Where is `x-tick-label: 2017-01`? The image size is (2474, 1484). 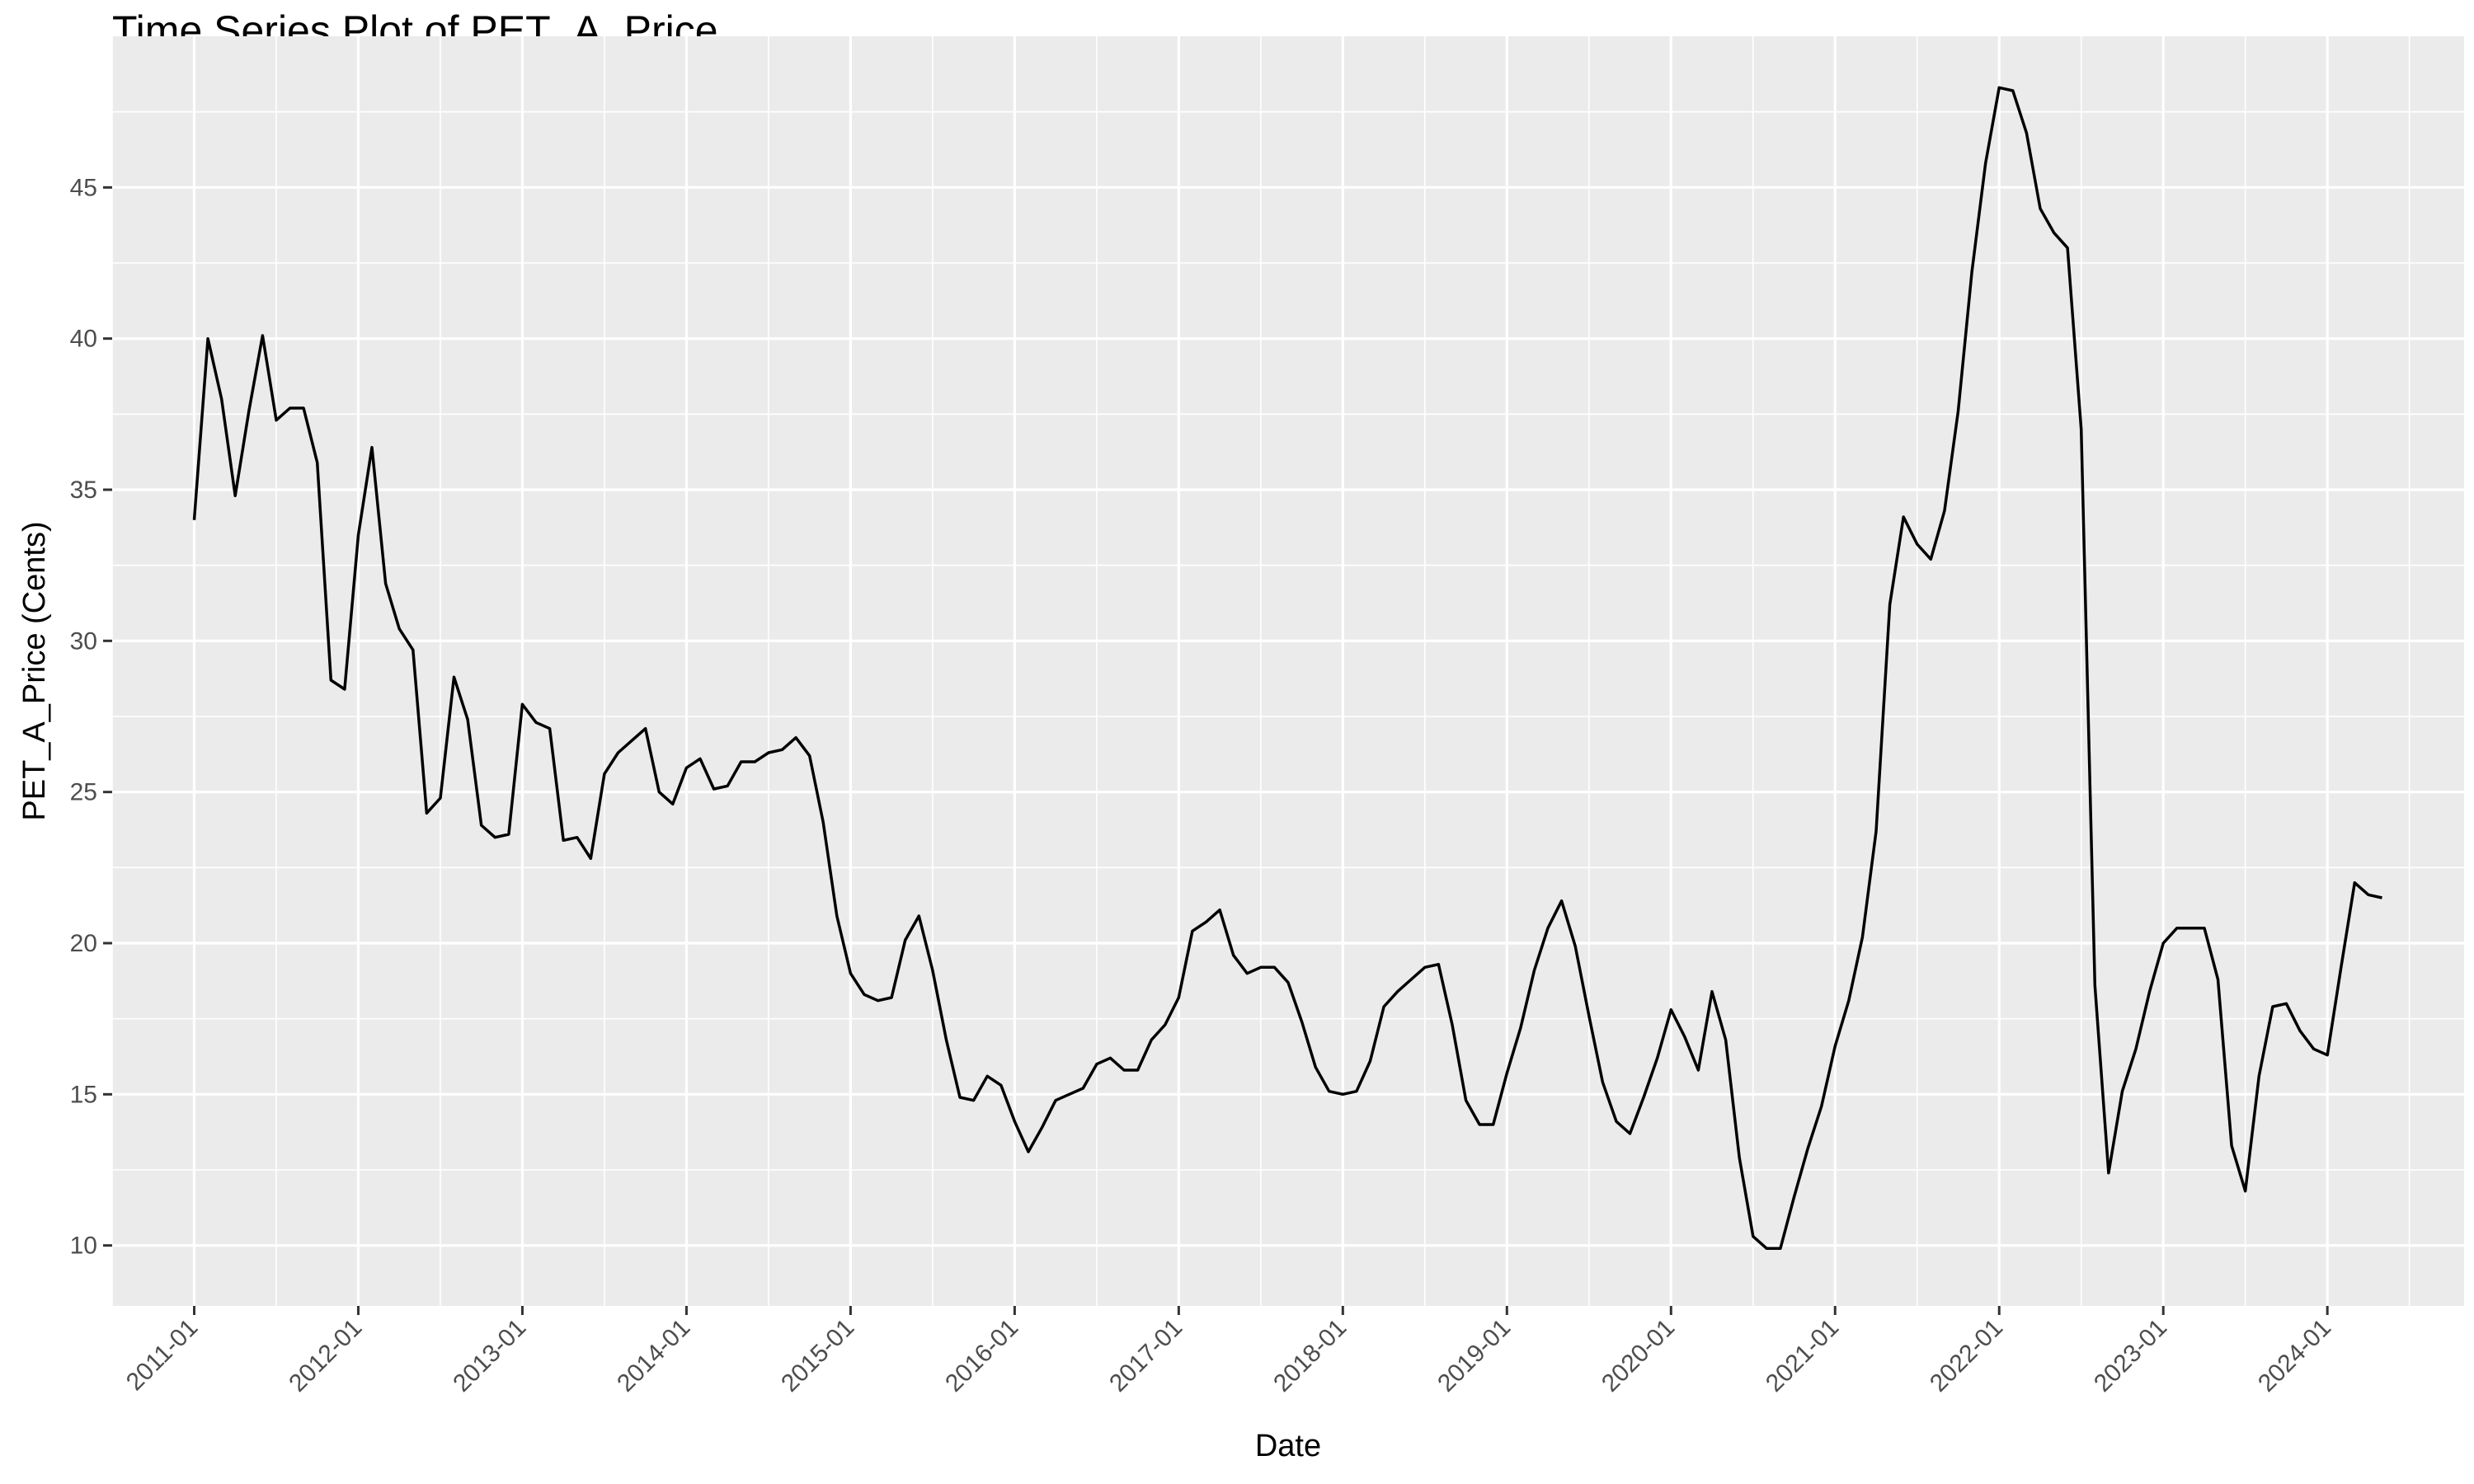 x-tick-label: 2017-01 is located at coordinates (1146, 1355).